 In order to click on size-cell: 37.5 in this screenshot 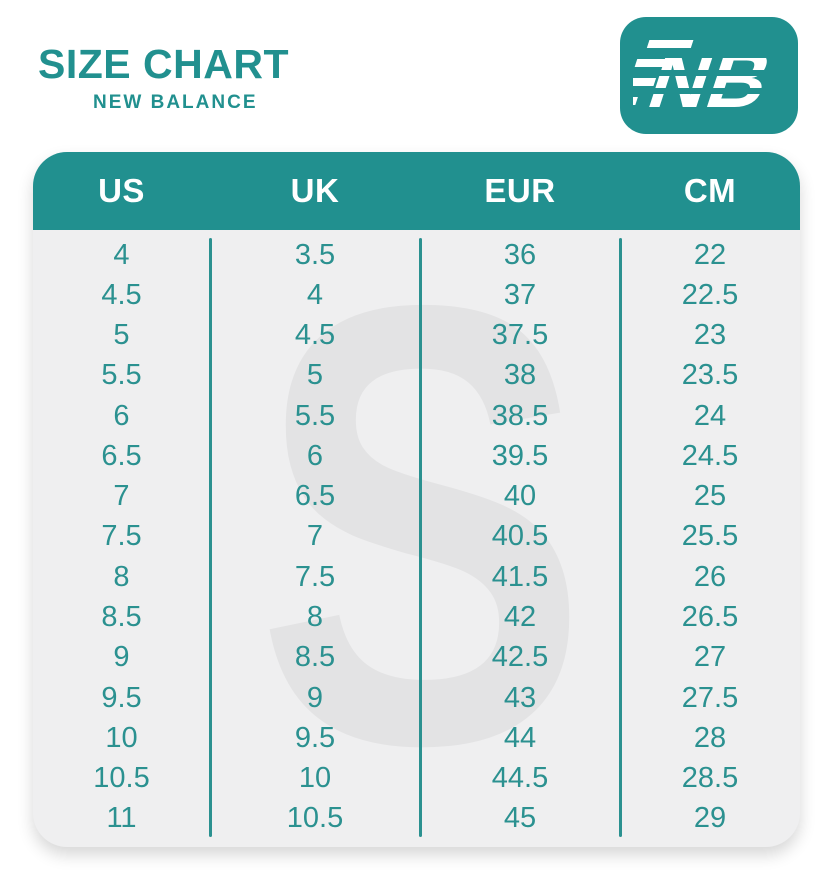, I will do `click(520, 335)`.